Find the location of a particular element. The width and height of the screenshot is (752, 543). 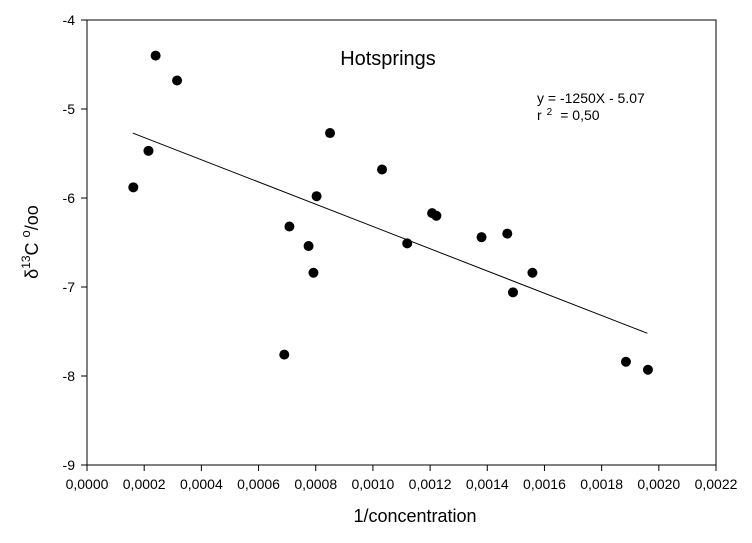

x-tick-label: 0,0018 is located at coordinates (601, 484).